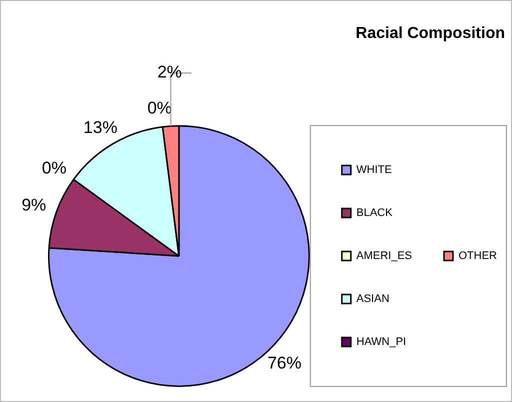 The height and width of the screenshot is (402, 512). What do you see at coordinates (374, 170) in the screenshot?
I see `legend-label: WHITE` at bounding box center [374, 170].